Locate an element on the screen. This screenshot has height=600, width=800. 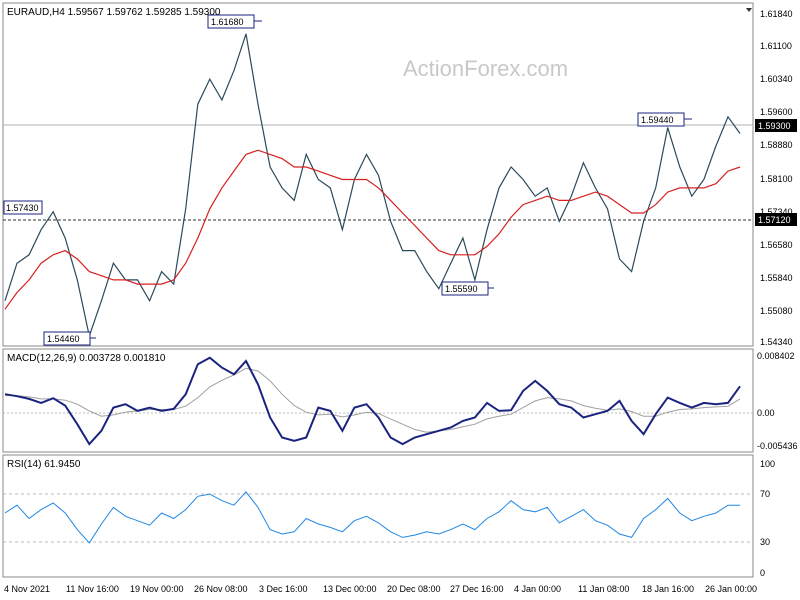
rsi-y-tick-label: 0 is located at coordinates (762, 573).